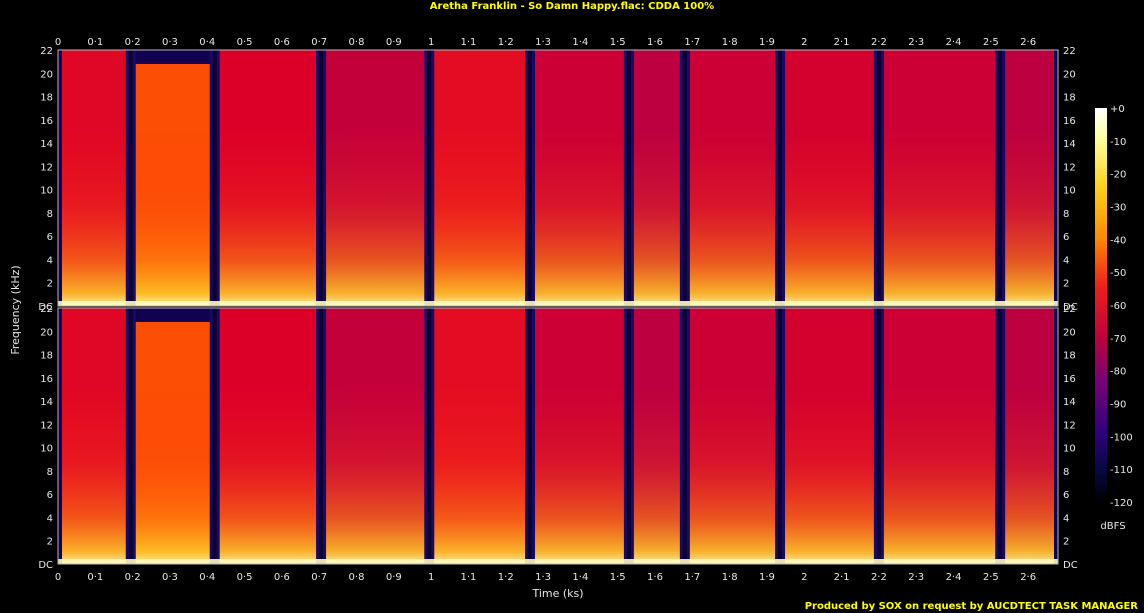 The height and width of the screenshot is (613, 1144). Describe the element at coordinates (1028, 42) in the screenshot. I see `x-tick-label-top: 2·6` at that location.